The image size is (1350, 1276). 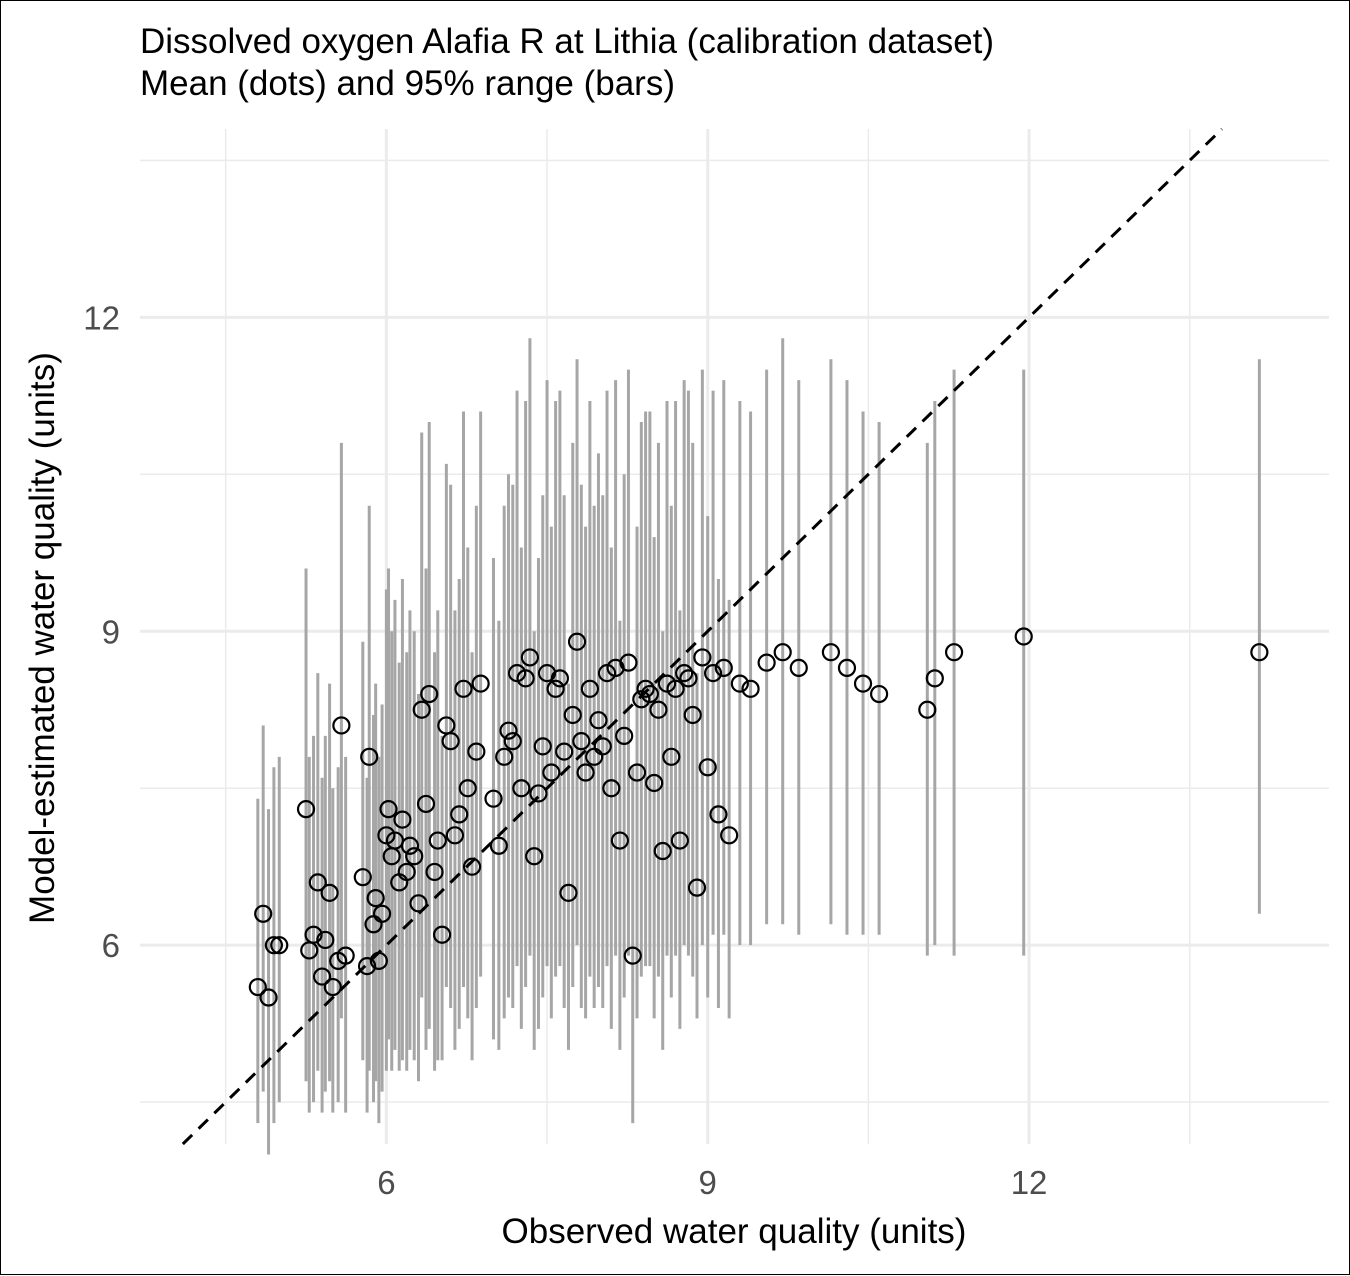 What do you see at coordinates (1029, 1182) in the screenshot?
I see `x-tick-label: 12` at bounding box center [1029, 1182].